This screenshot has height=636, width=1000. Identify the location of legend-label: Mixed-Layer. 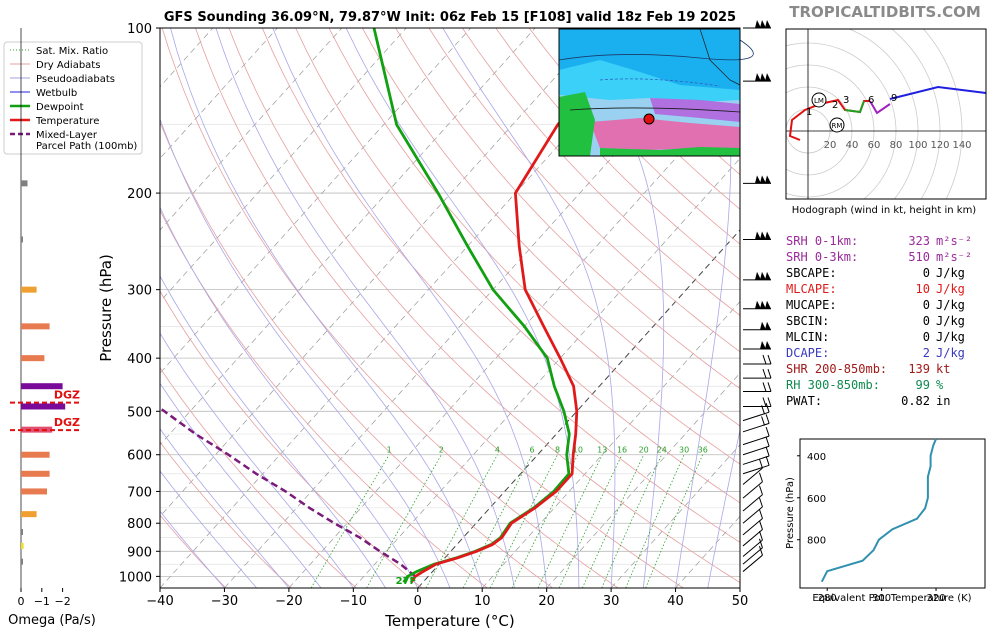
(67, 135).